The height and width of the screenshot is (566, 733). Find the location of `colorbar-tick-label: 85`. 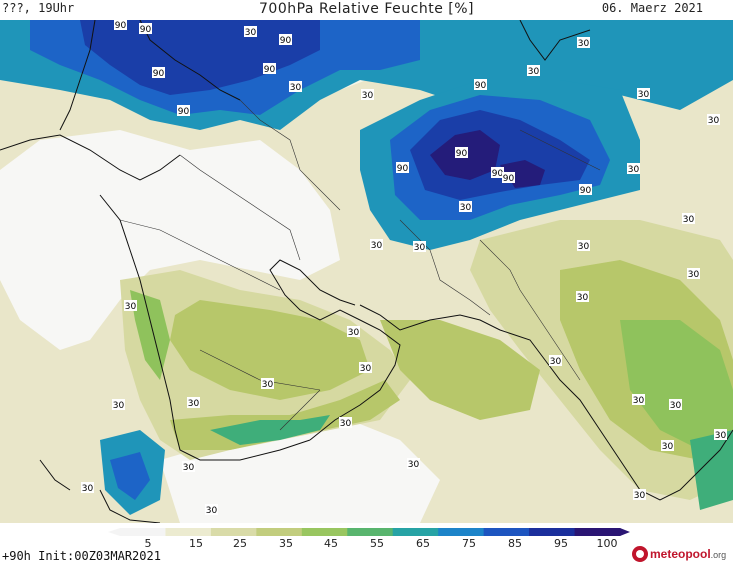

colorbar-tick-label: 85 is located at coordinates (515, 543).